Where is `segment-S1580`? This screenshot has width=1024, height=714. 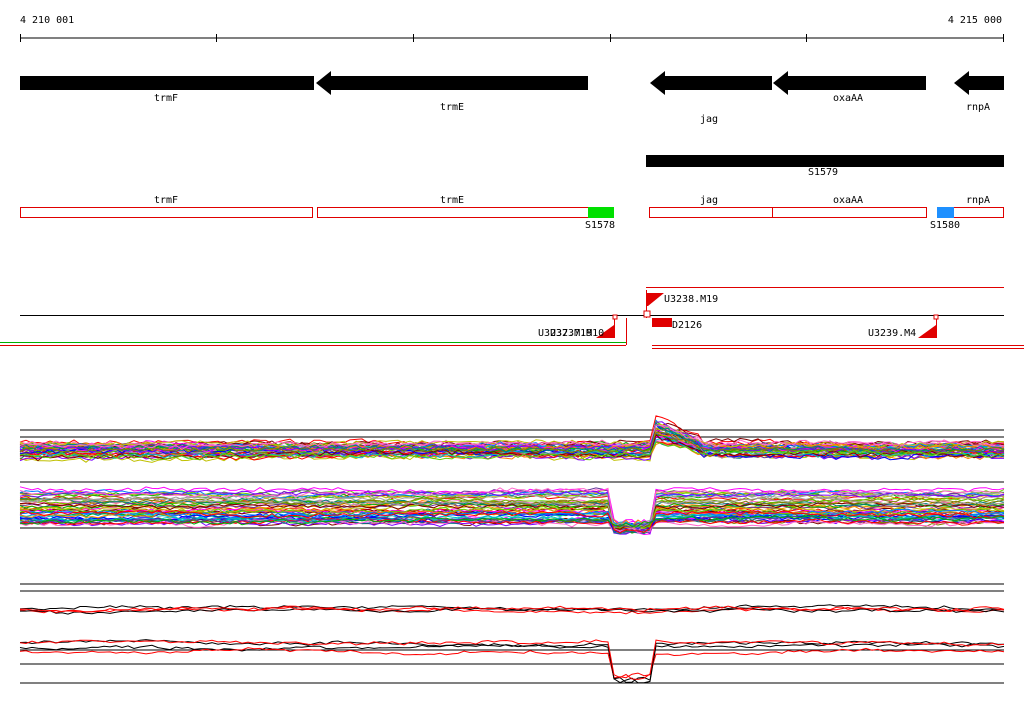
segment-S1580 is located at coordinates (945, 212).